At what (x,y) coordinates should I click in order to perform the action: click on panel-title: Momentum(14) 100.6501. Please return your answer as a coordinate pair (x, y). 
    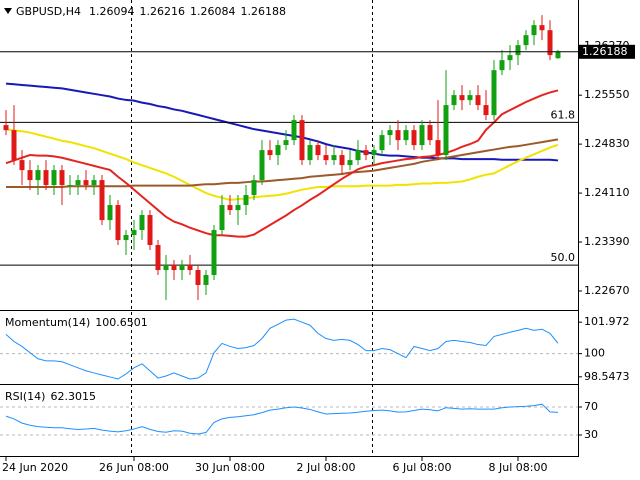
    Looking at the image, I should click on (76, 322).